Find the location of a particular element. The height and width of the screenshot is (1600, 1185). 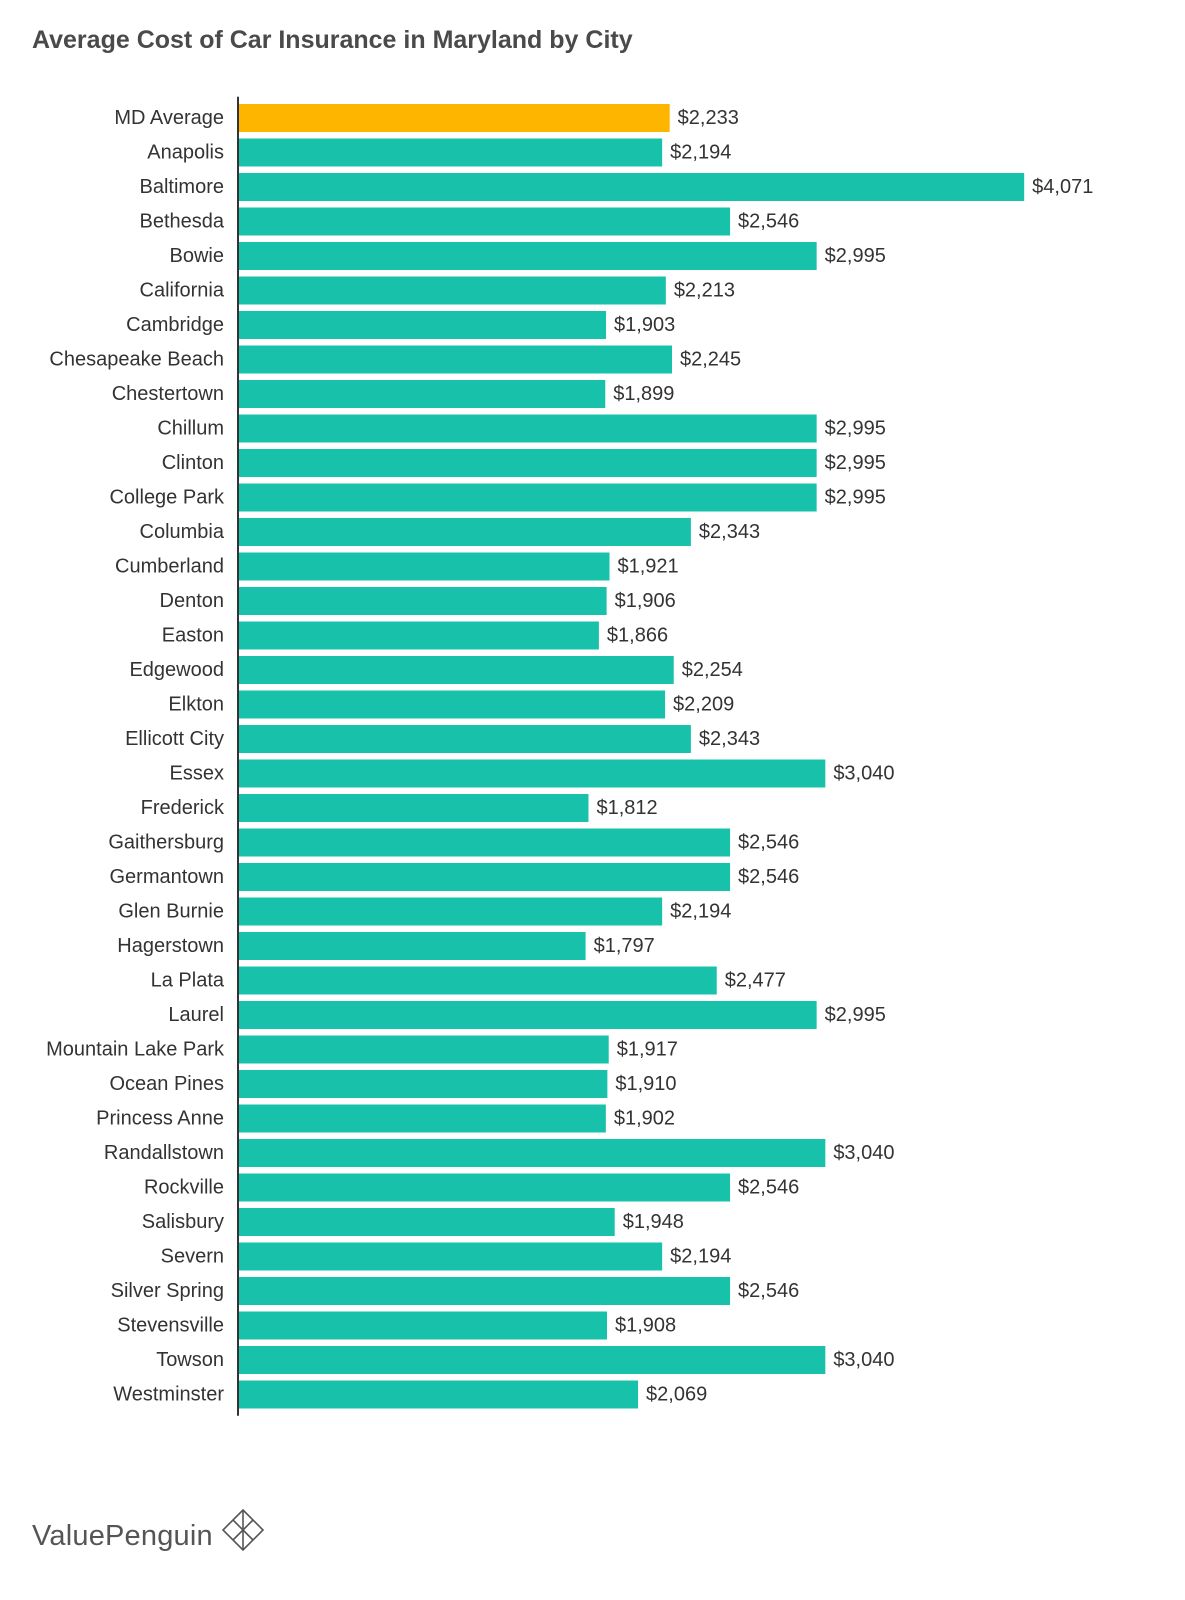

value-label: $2,254 is located at coordinates (712, 670).